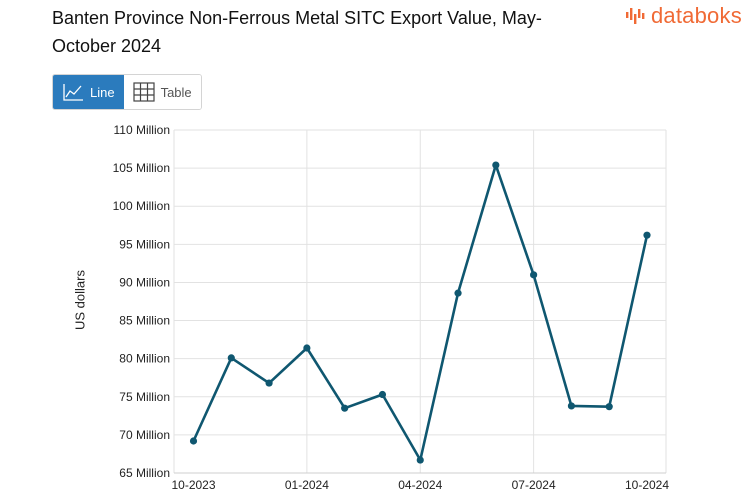 Image resolution: width=753 pixels, height=498 pixels. What do you see at coordinates (142, 130) in the screenshot?
I see `y-tick-label: 110 Million` at bounding box center [142, 130].